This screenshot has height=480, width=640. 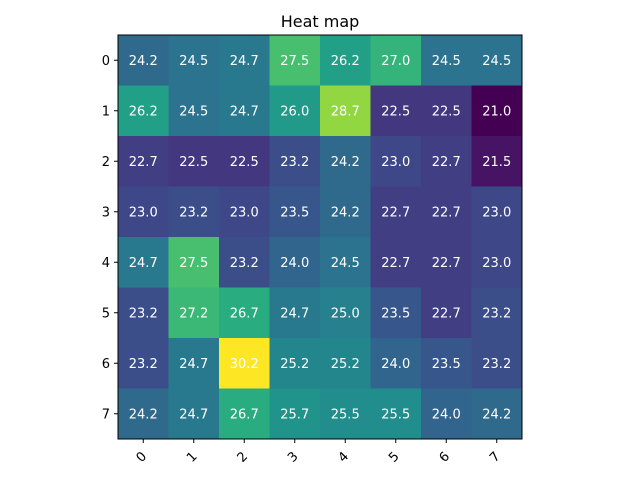 What do you see at coordinates (143, 111) in the screenshot?
I see `heatmap-cell-label: 26.2` at bounding box center [143, 111].